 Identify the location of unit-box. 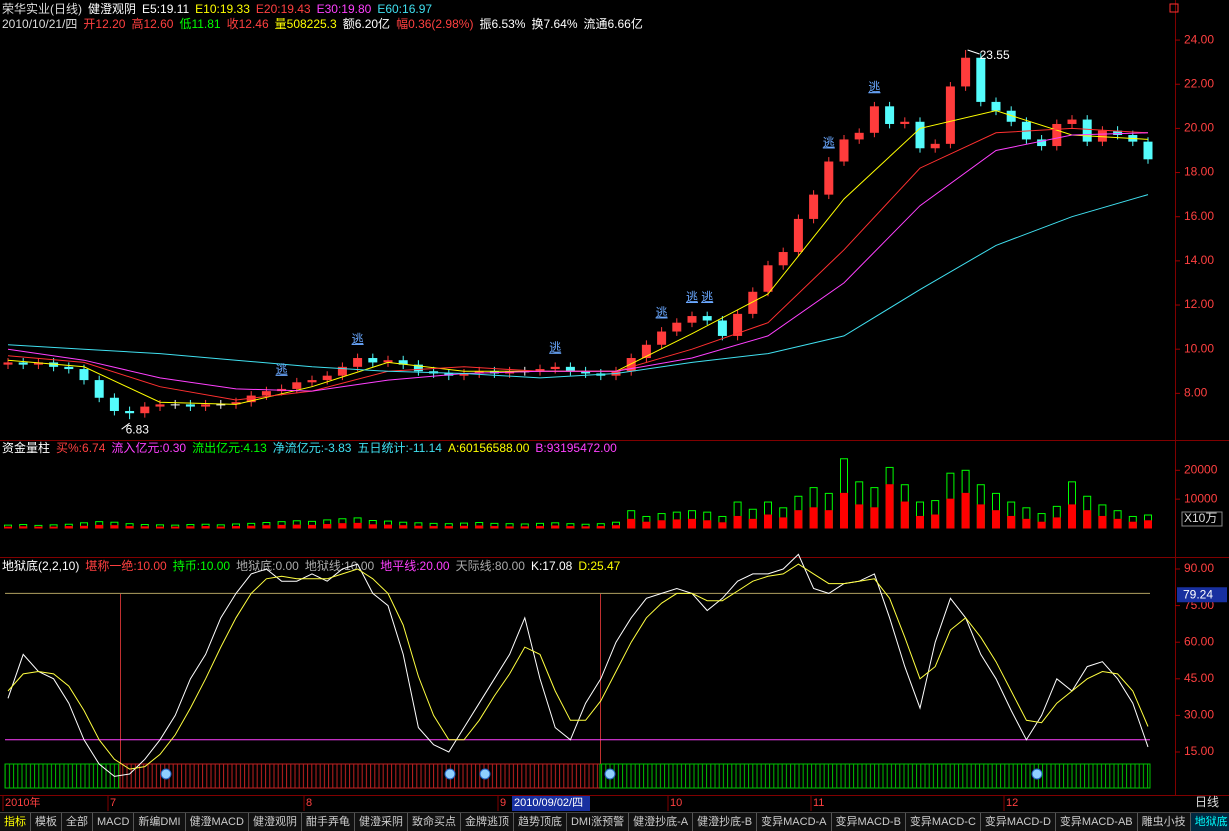
(1202, 519).